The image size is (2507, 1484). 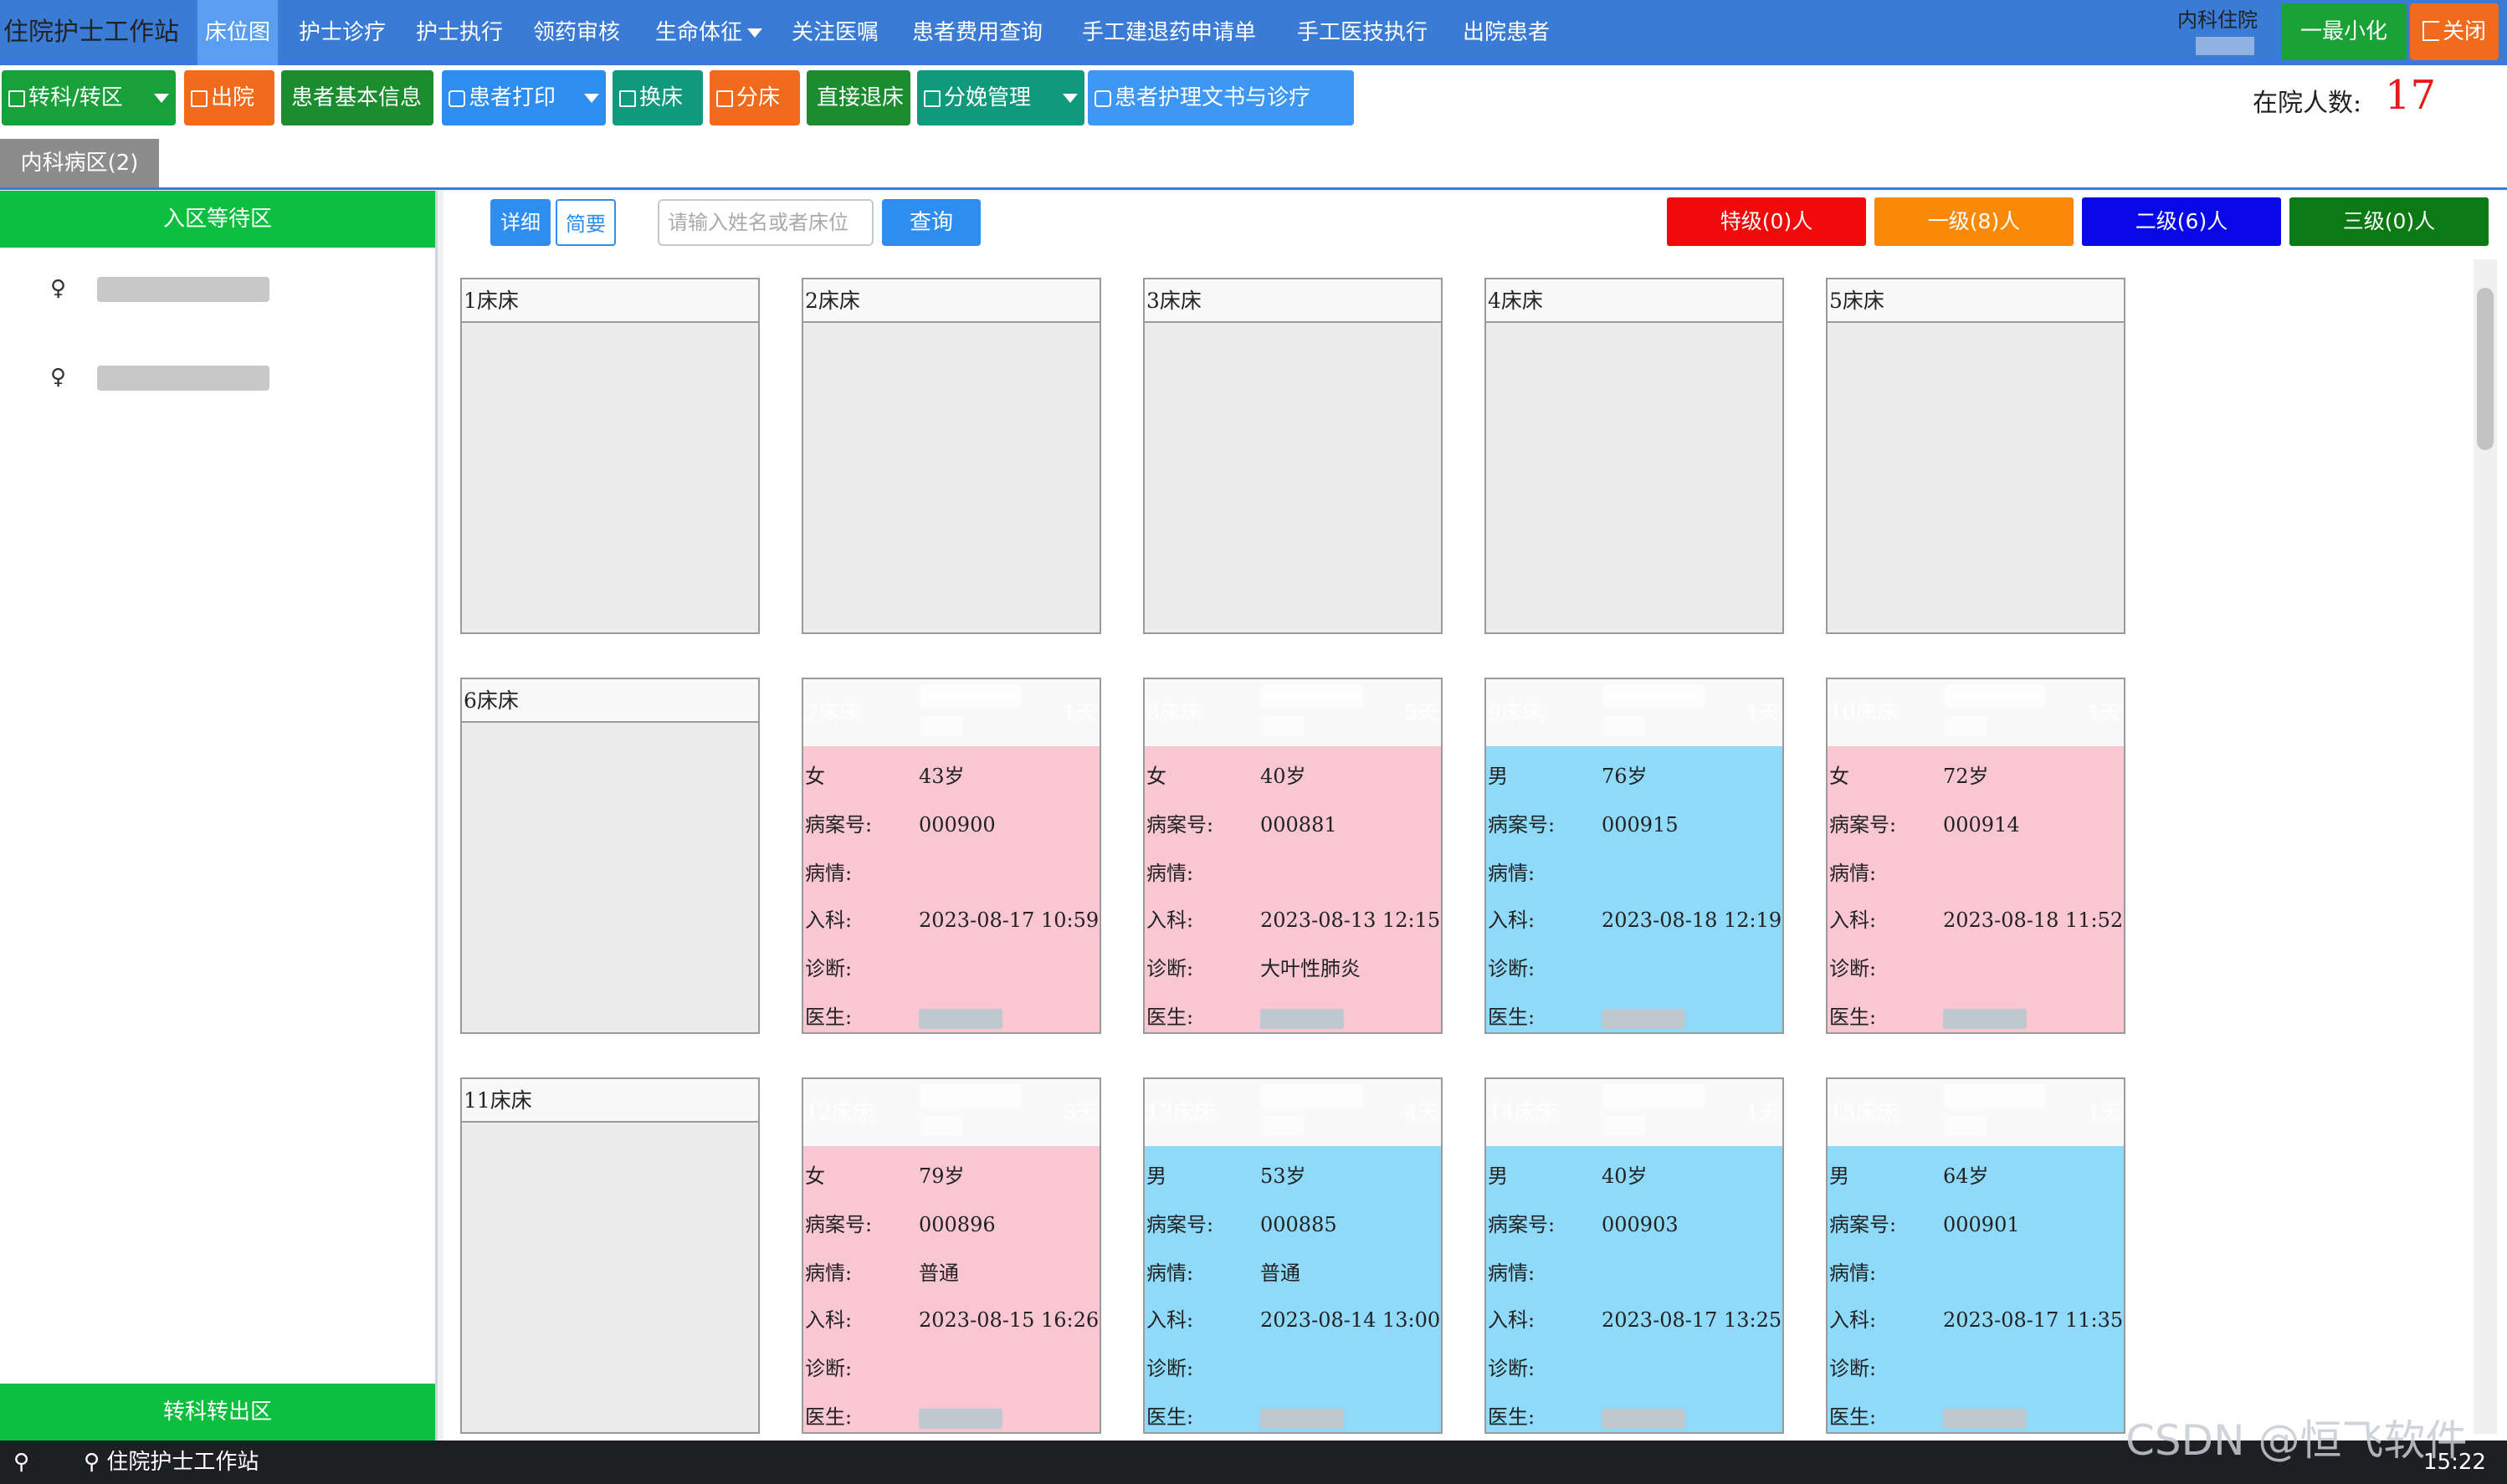 What do you see at coordinates (1767, 221) in the screenshot?
I see `level-special-badge: 特级(0)人` at bounding box center [1767, 221].